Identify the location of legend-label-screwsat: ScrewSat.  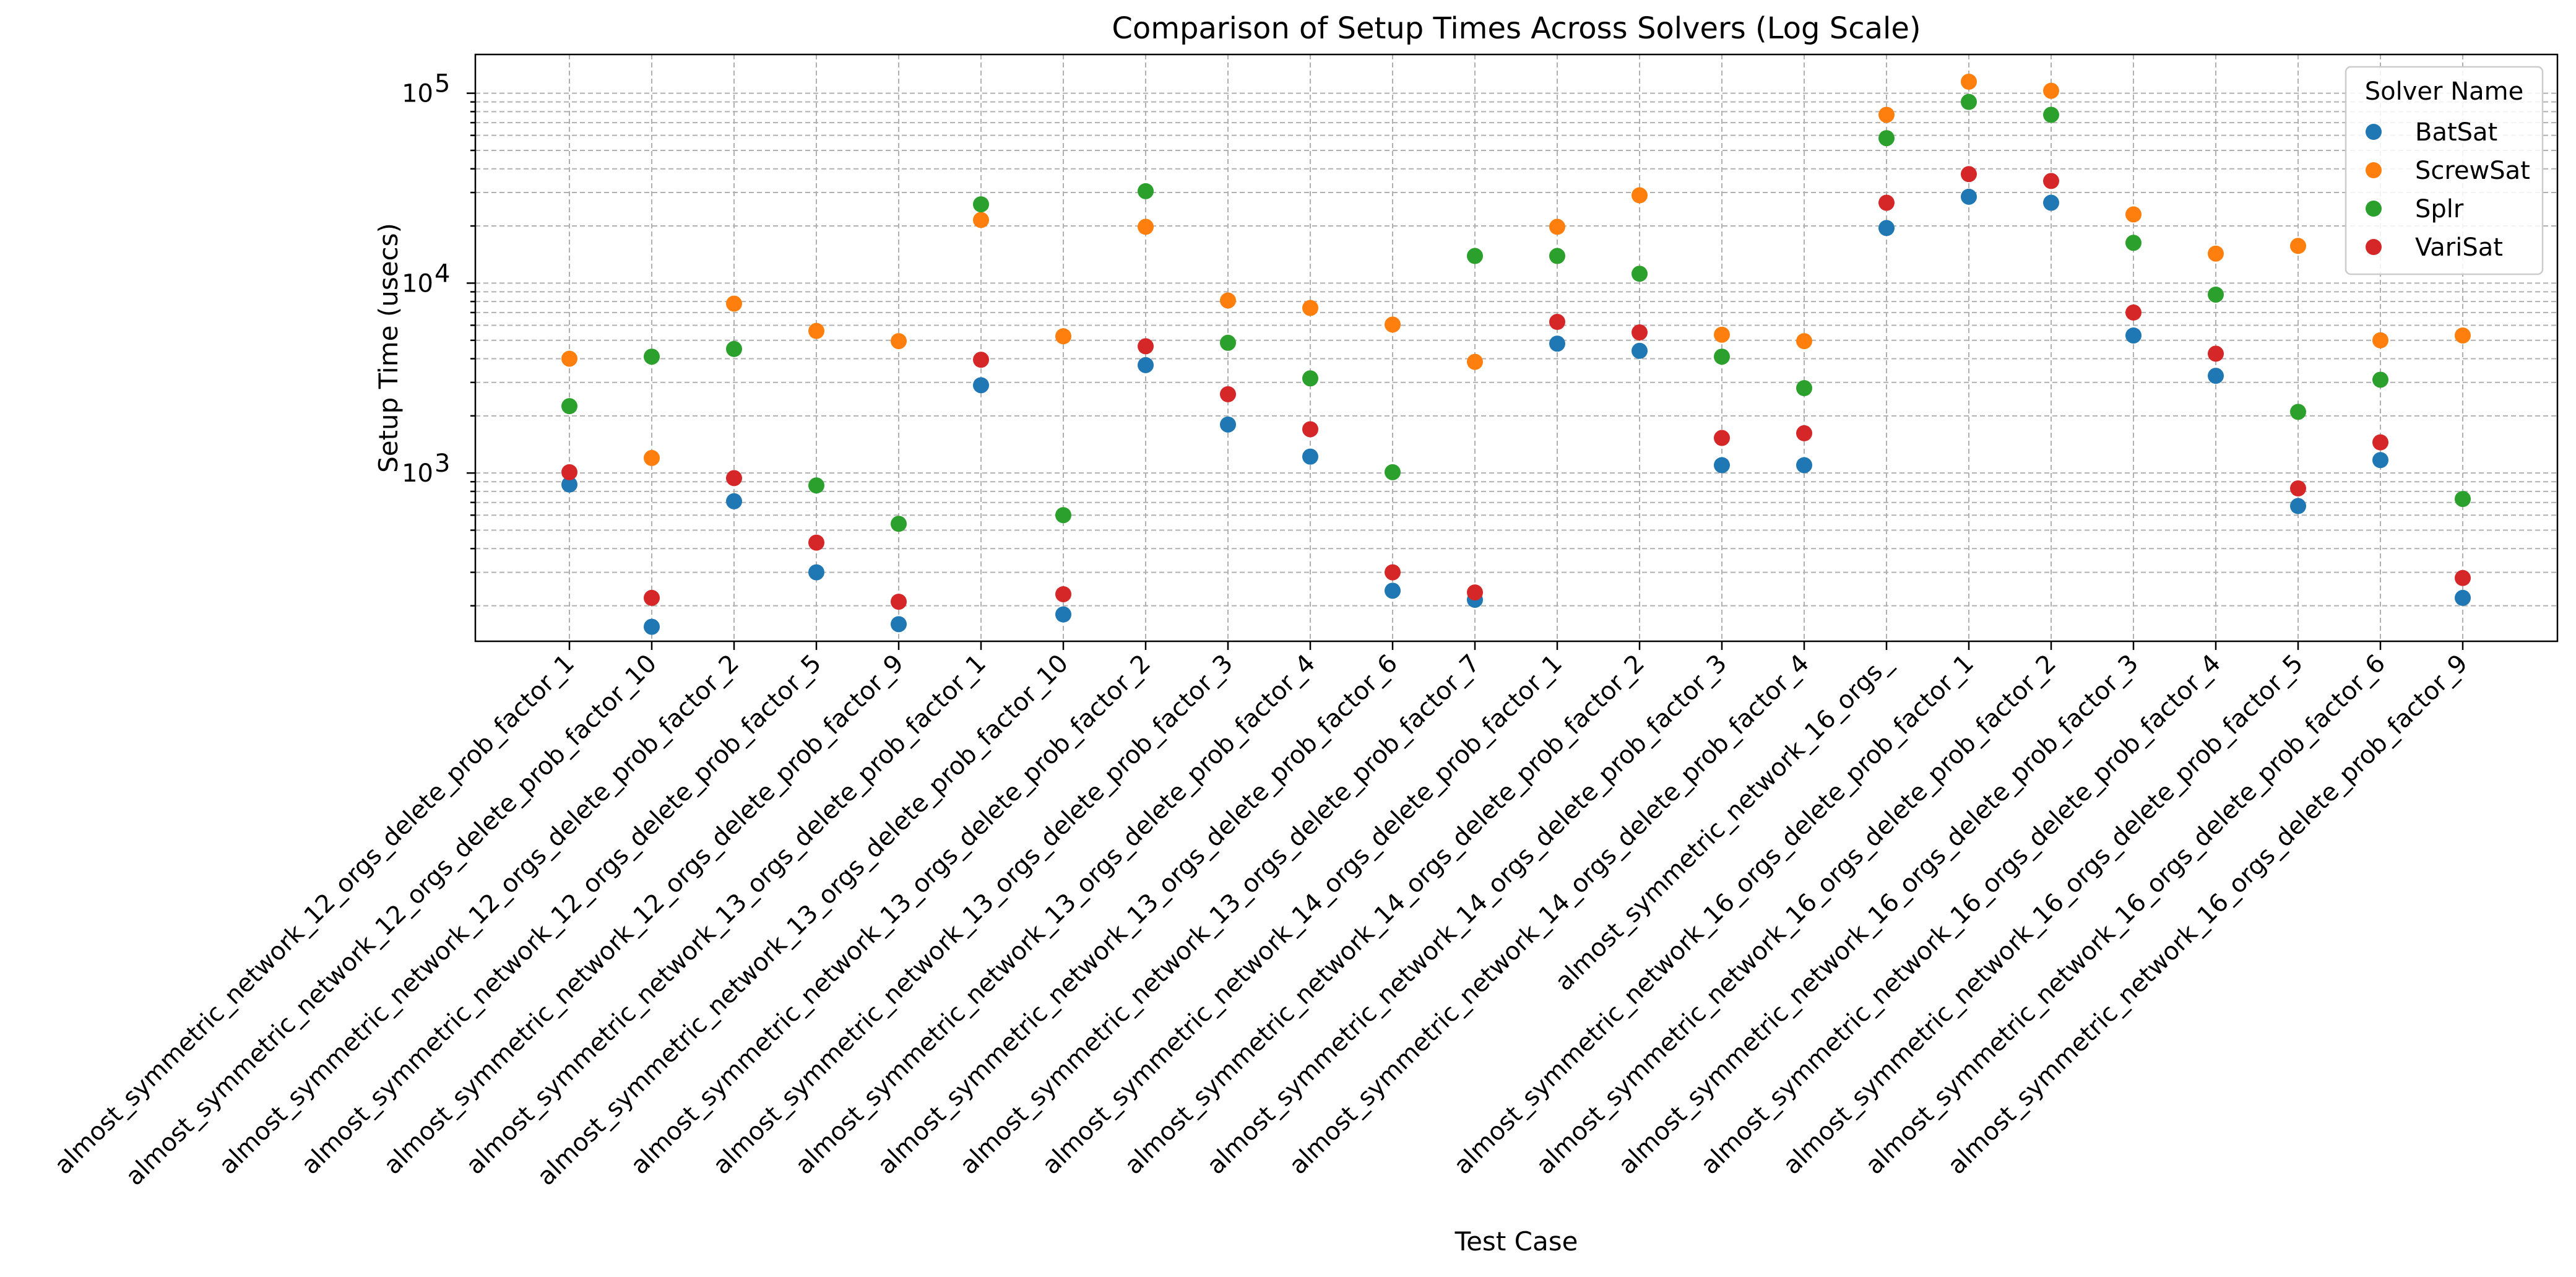
(2472, 171).